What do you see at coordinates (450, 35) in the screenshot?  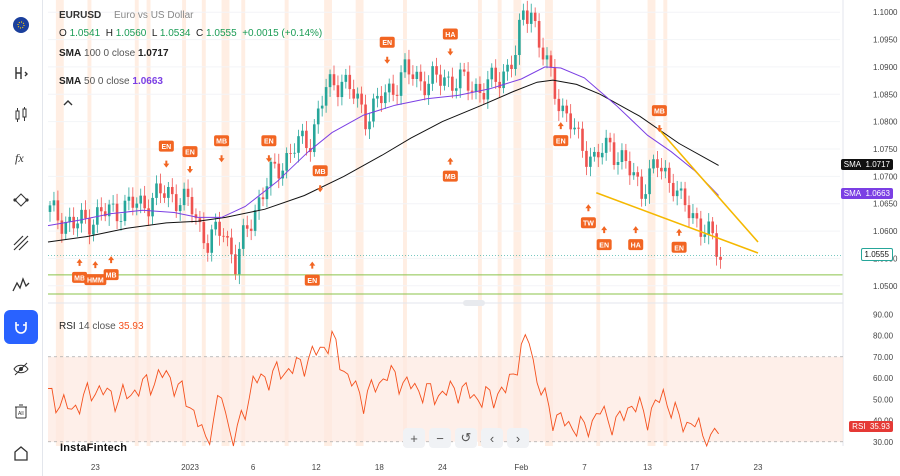 I see `pattern-label: HA` at bounding box center [450, 35].